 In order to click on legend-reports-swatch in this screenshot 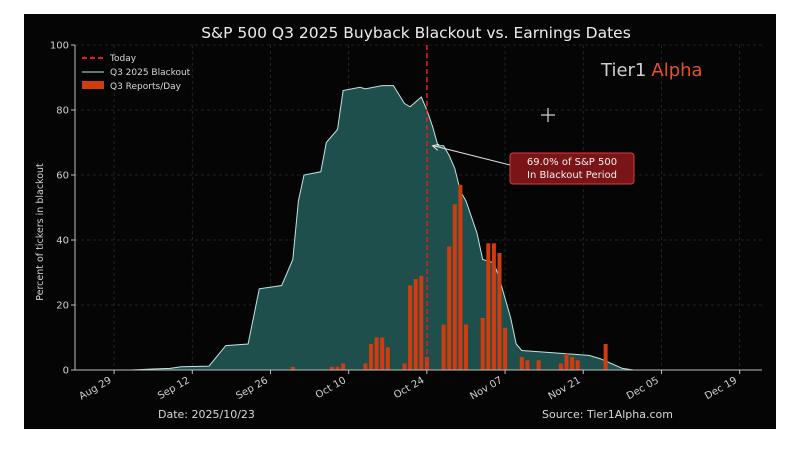, I will do `click(93, 85)`.